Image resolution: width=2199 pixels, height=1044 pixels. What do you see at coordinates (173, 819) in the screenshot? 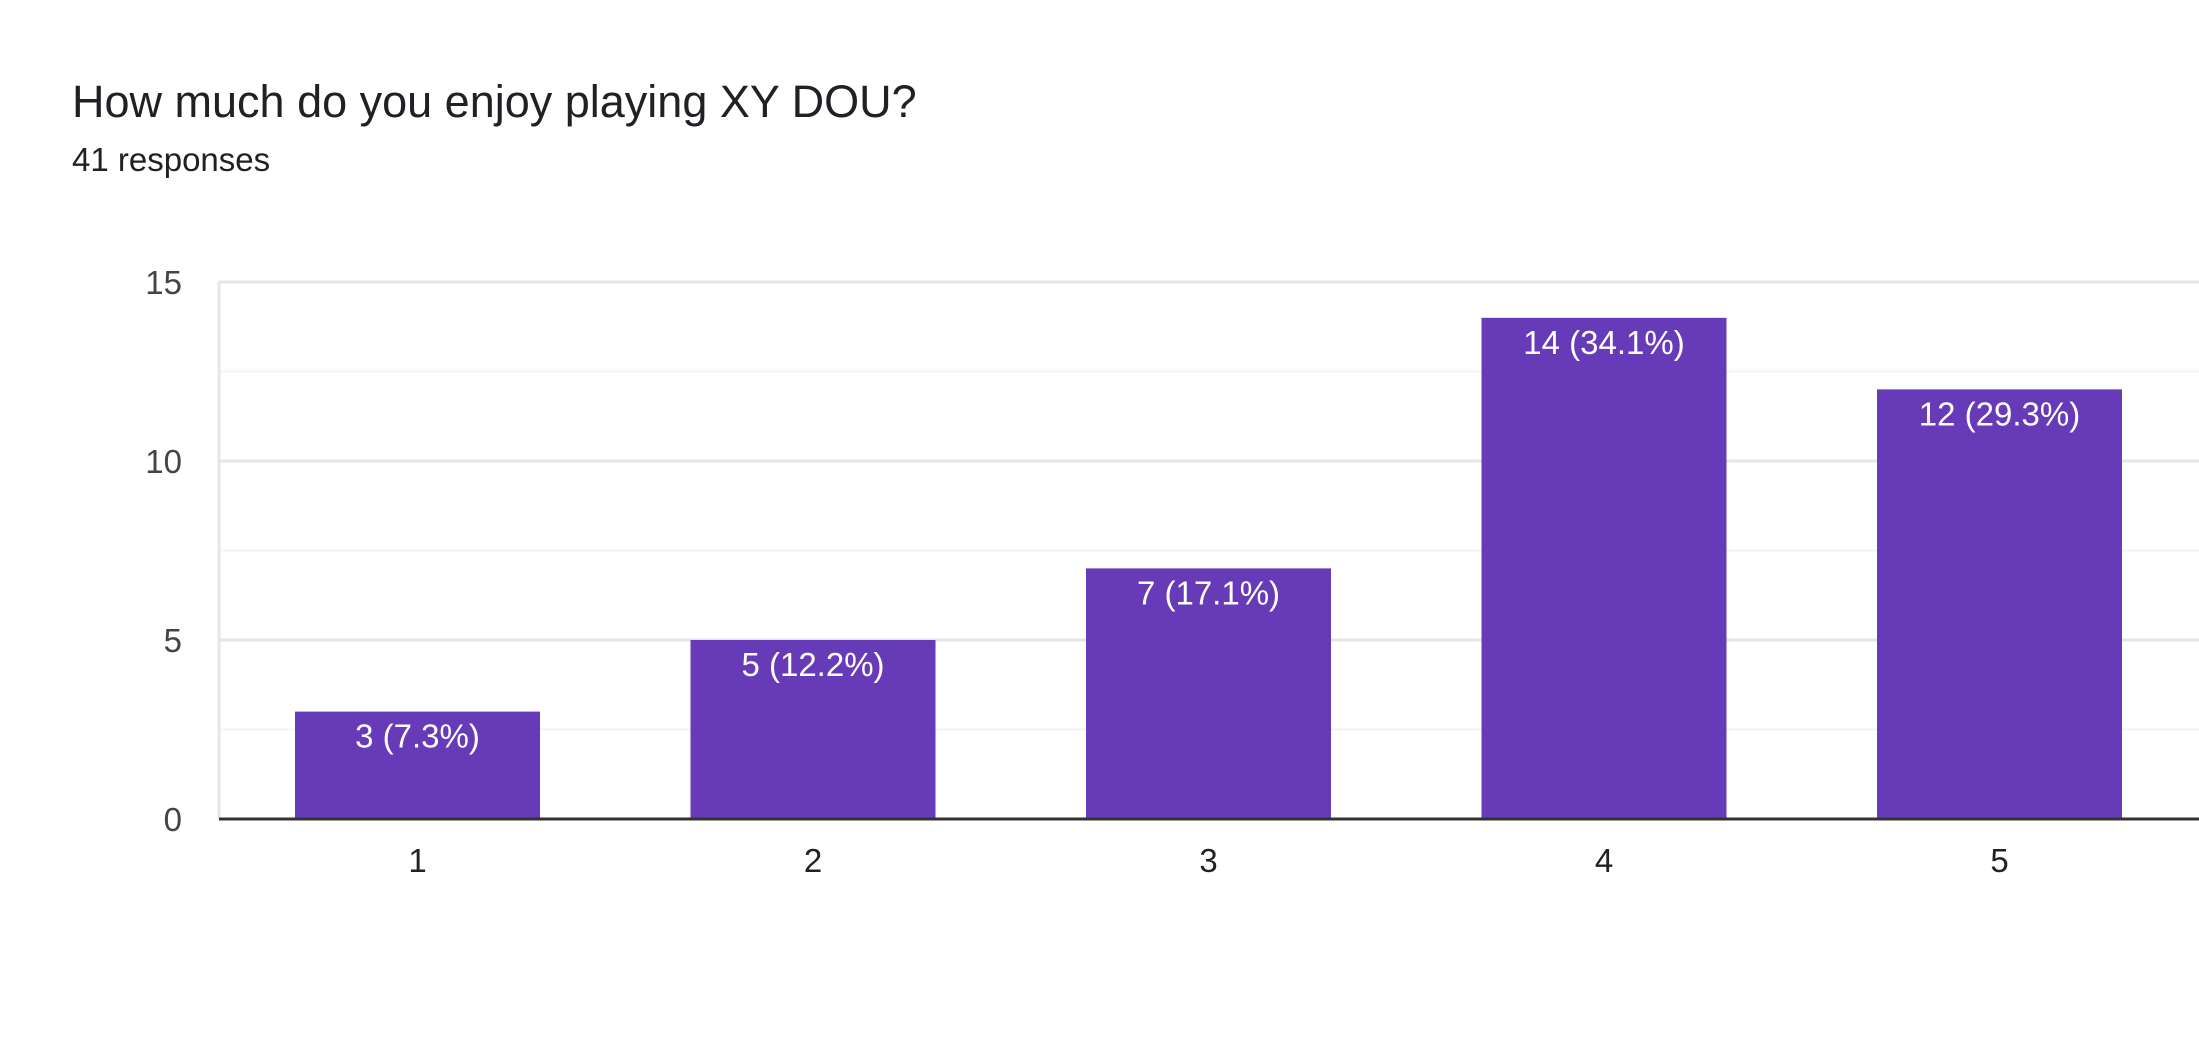
I see `y-tick-label: 0` at bounding box center [173, 819].